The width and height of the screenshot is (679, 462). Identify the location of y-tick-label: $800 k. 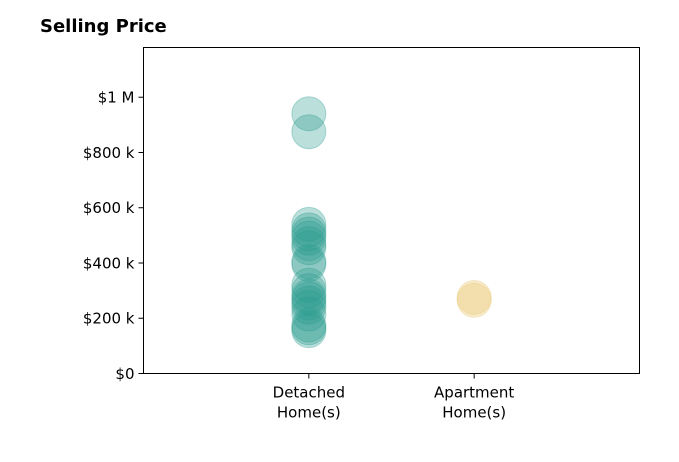
(109, 153).